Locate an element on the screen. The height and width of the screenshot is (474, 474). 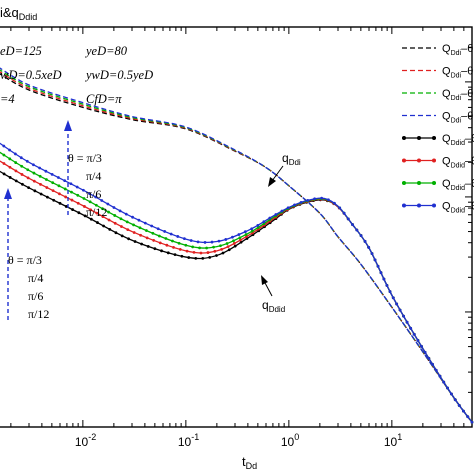
y-axis-label: i&qDdid is located at coordinates (18, 13).